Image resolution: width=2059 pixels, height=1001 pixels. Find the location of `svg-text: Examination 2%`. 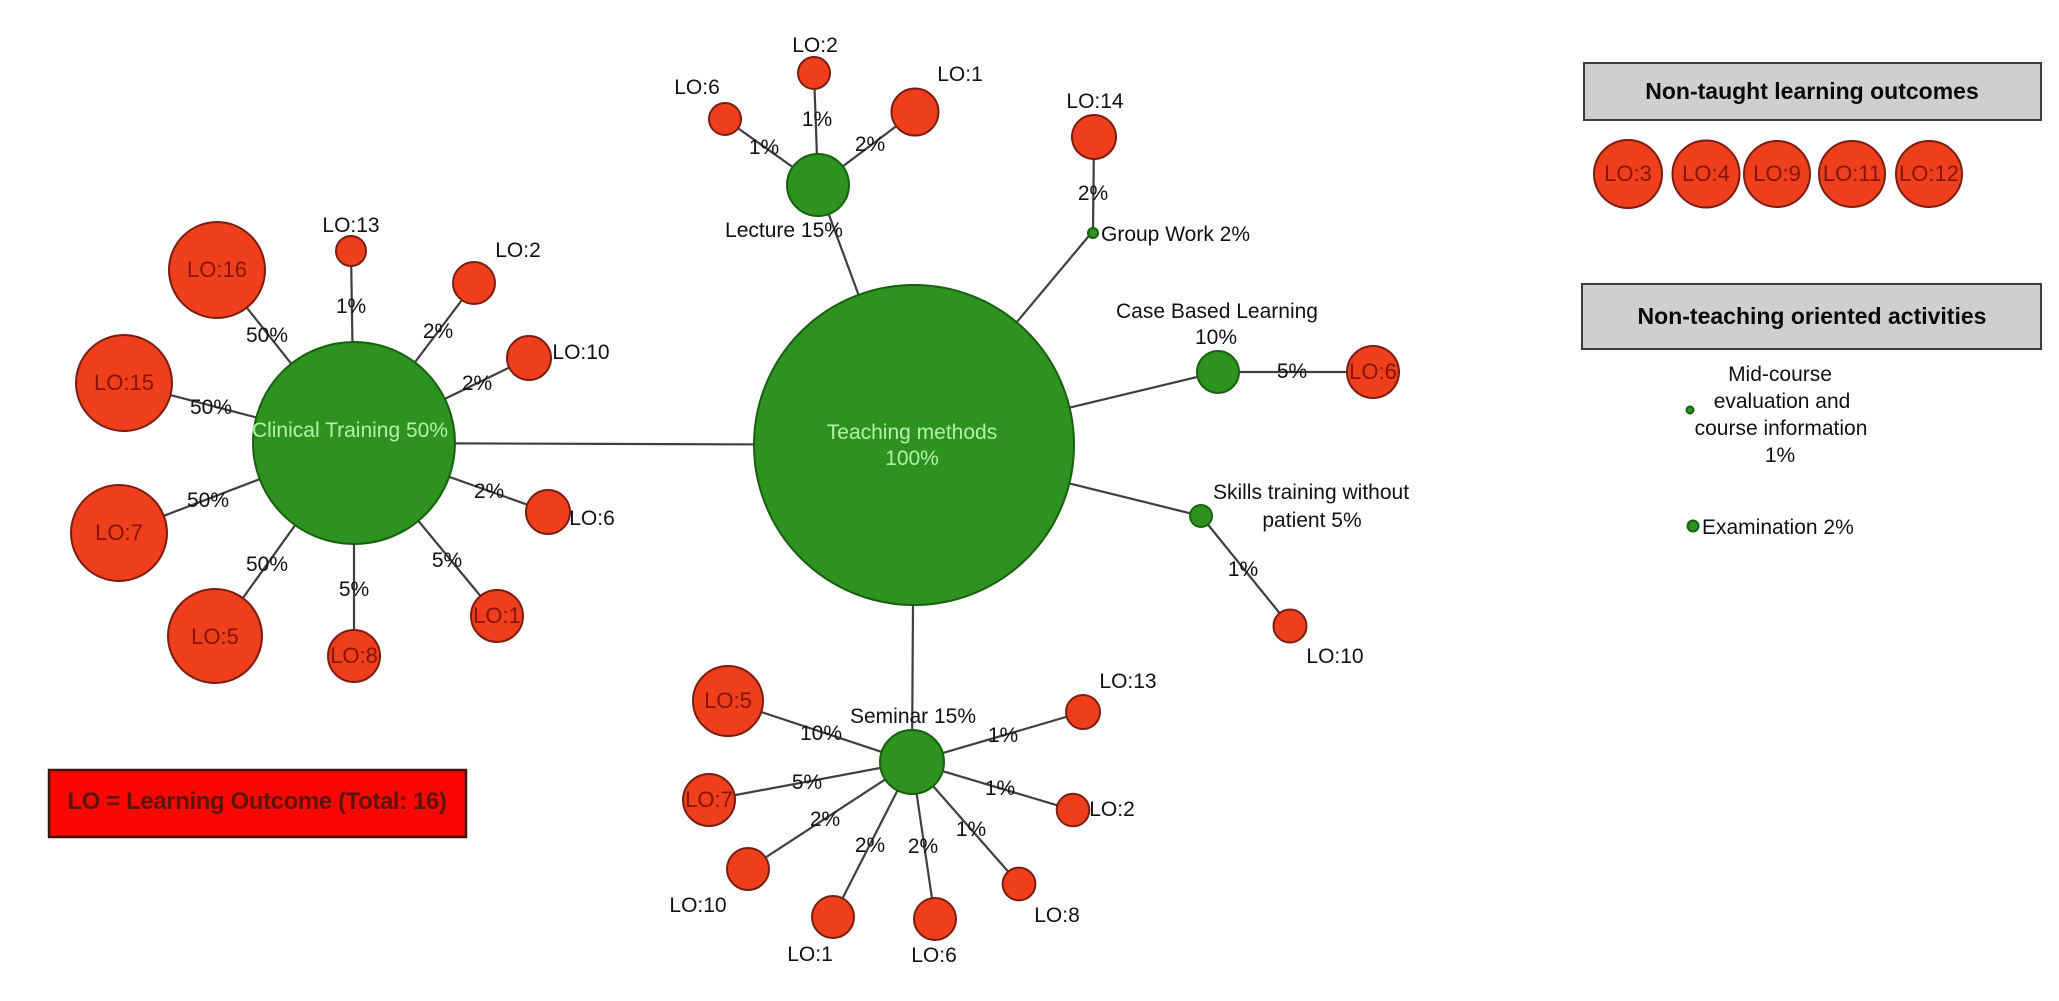

svg-text: Examination 2% is located at coordinates (1778, 527).